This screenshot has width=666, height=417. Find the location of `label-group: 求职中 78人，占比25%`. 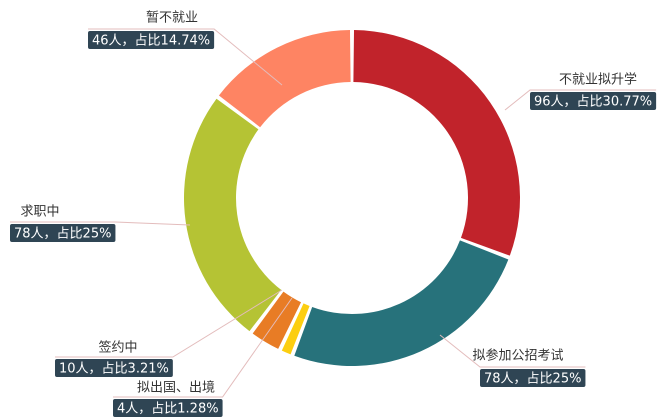

label-group: 求职中 78人，占比25% is located at coordinates (100, 223).